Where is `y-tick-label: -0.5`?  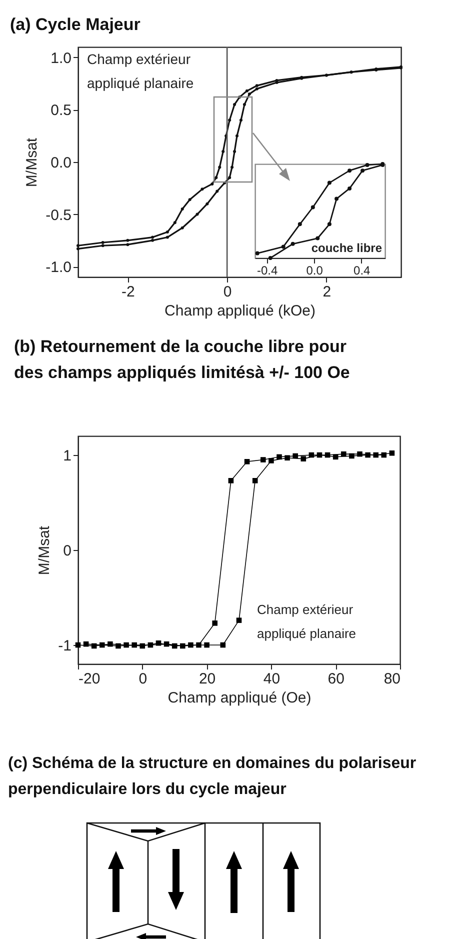 y-tick-label: -0.5 is located at coordinates (59, 215).